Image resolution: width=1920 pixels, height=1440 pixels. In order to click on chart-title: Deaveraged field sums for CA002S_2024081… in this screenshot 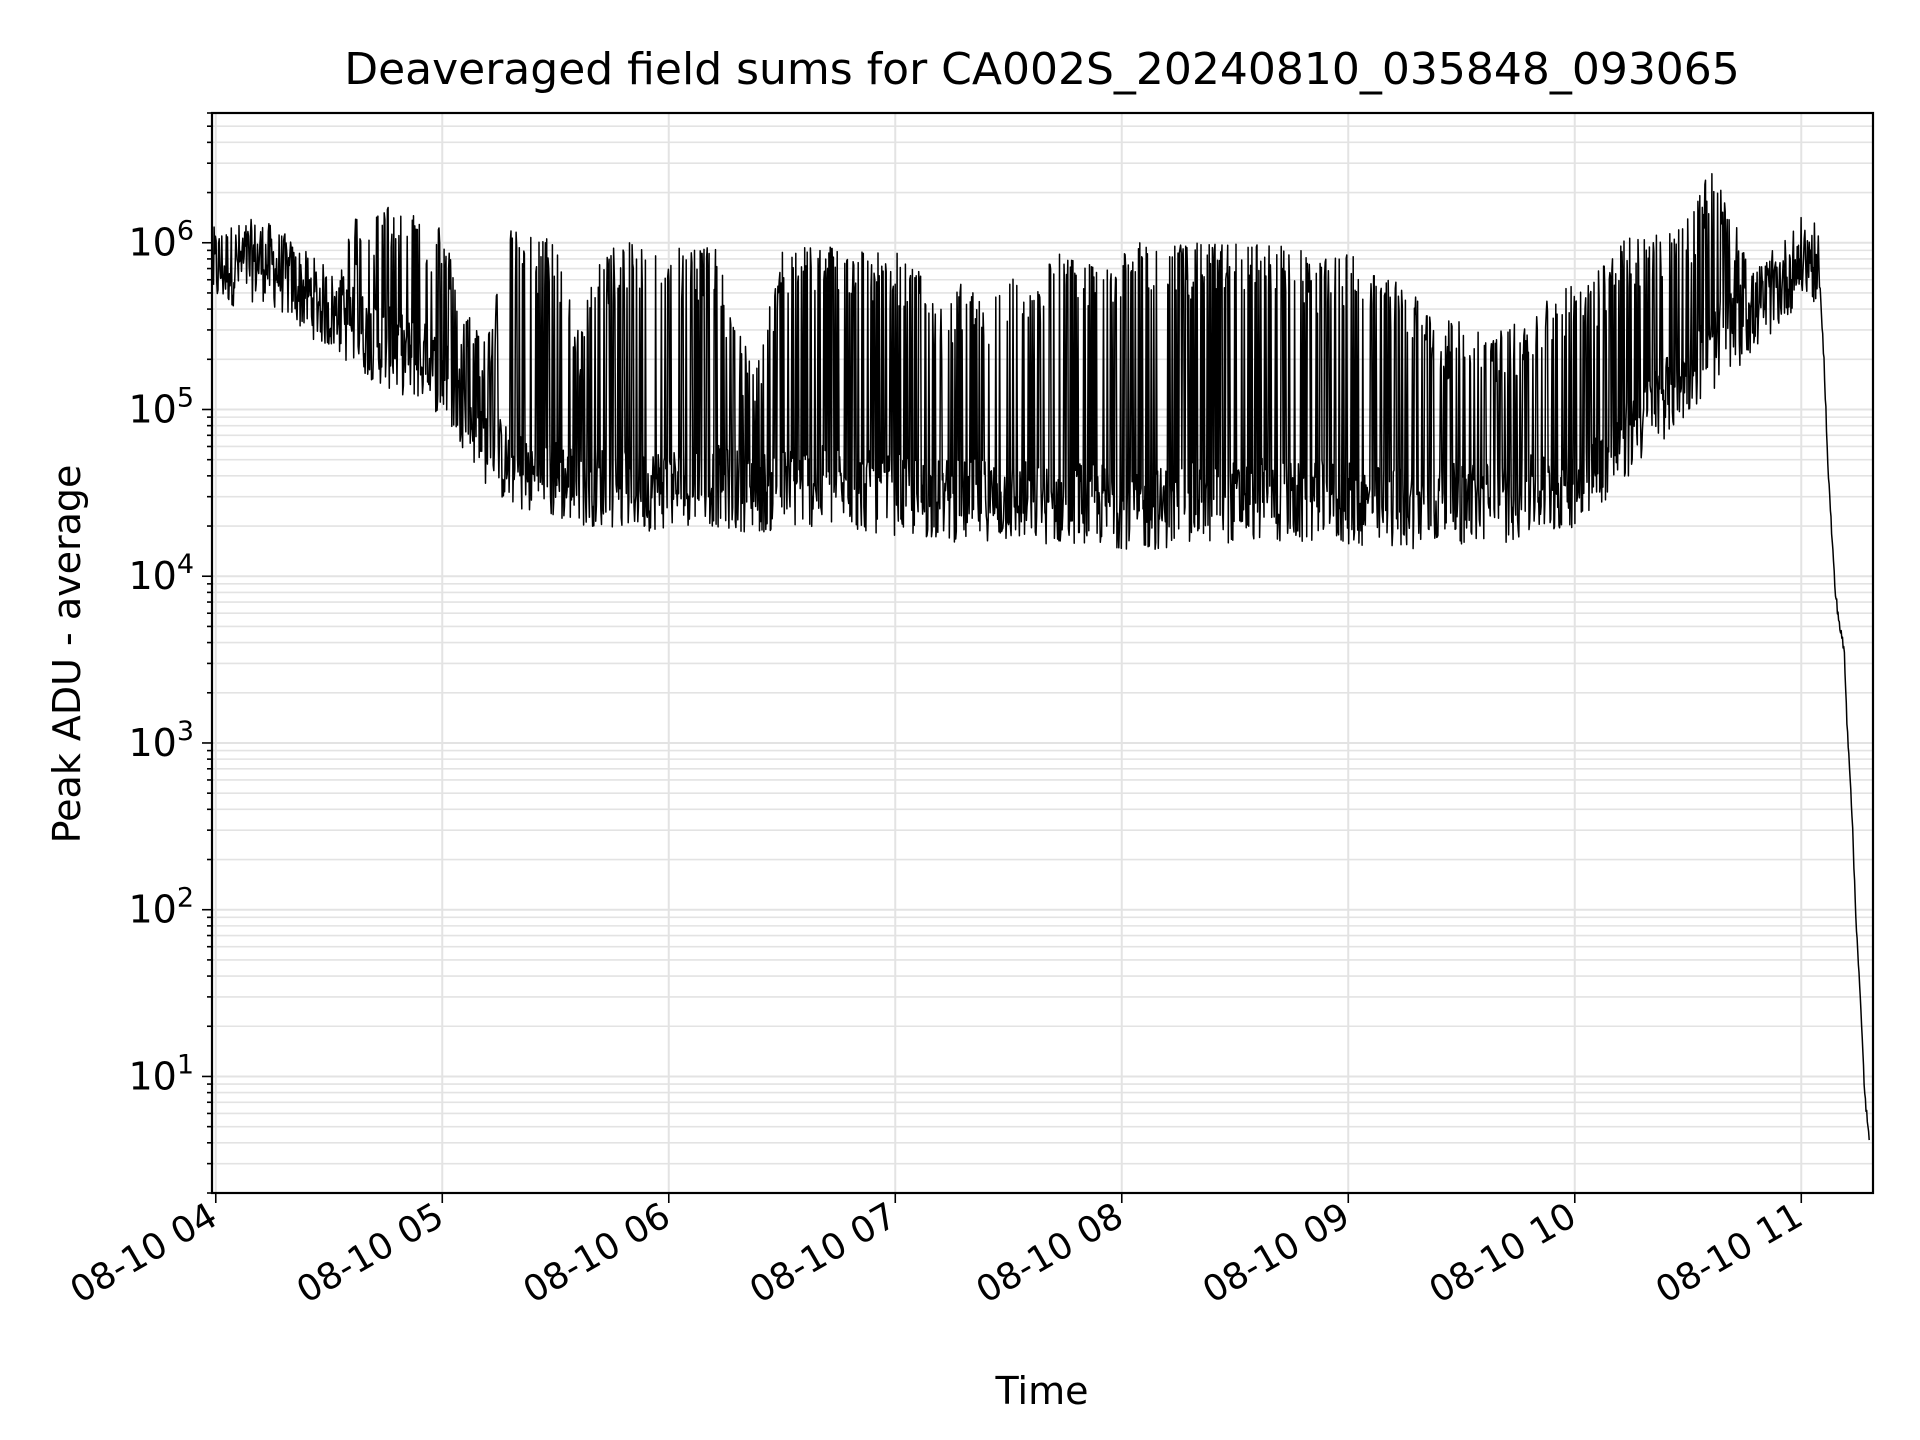, I will do `click(1042, 69)`.